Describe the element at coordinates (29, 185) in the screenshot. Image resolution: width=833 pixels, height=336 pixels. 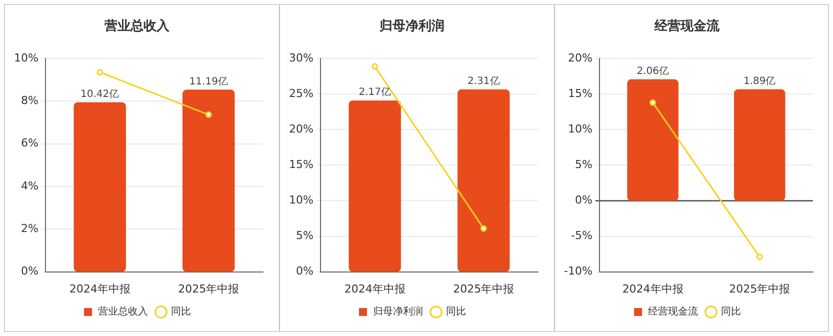
I see `y-tick-label: 4%` at that location.